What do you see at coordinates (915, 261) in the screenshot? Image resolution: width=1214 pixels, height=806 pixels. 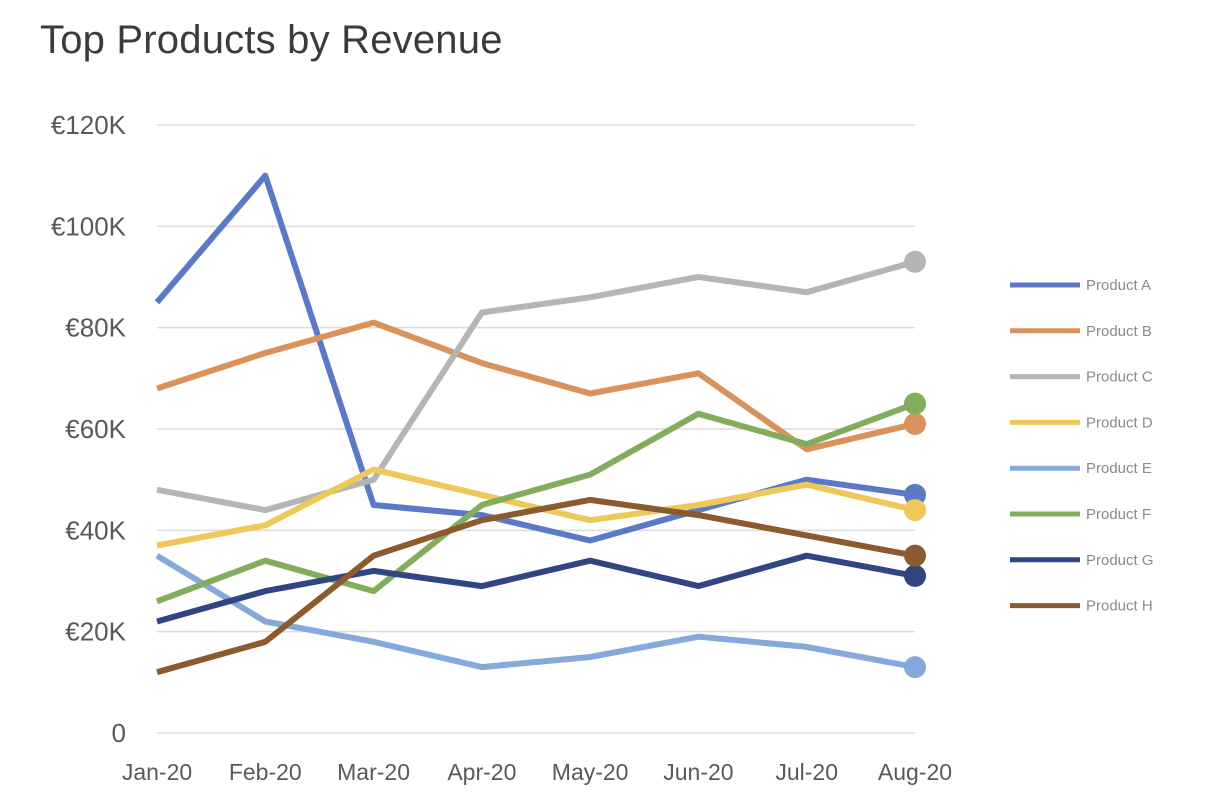 I see `end-marker-product-c` at bounding box center [915, 261].